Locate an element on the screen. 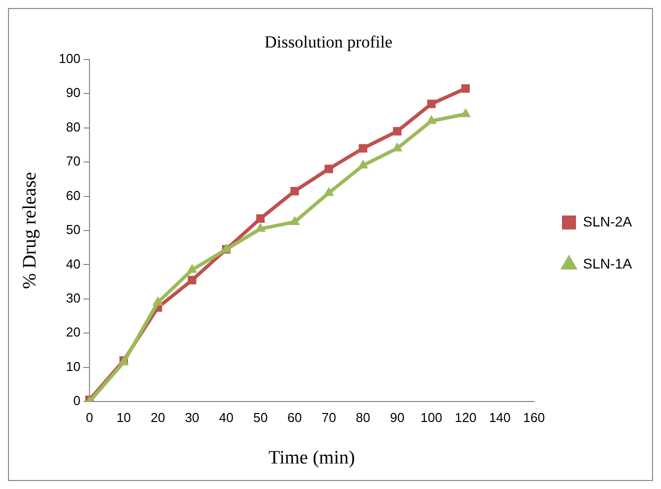 This screenshot has width=661, height=489. y-tick-label: 50 is located at coordinates (73, 230).